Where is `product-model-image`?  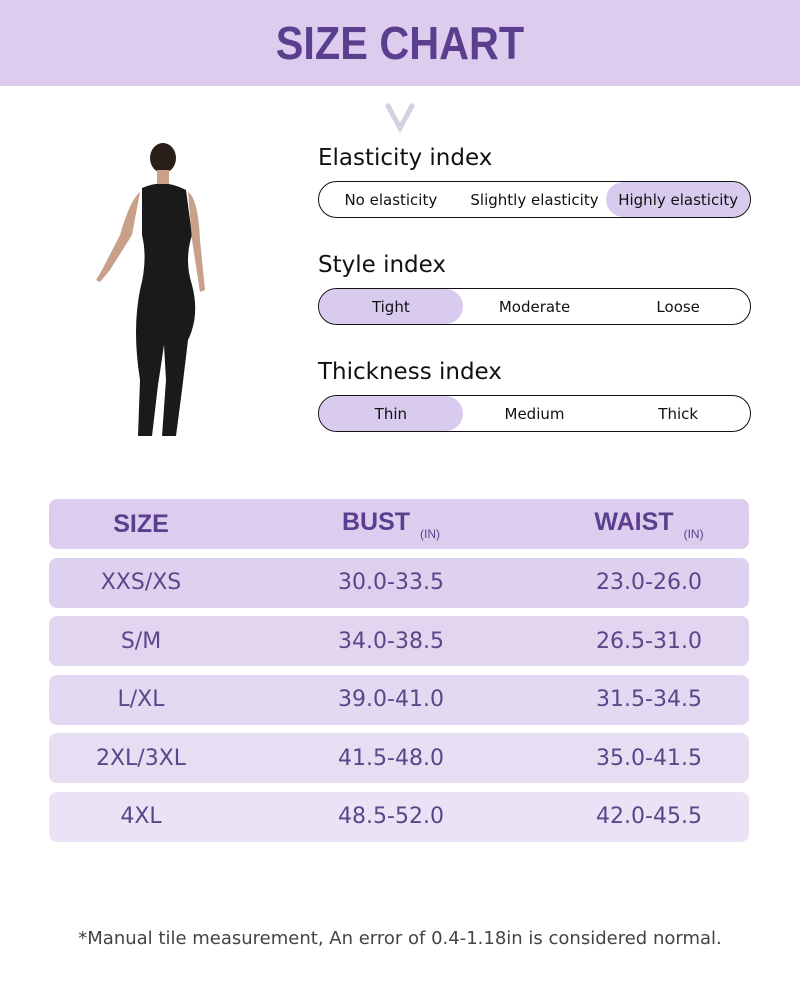
product-model-image is located at coordinates (150, 289).